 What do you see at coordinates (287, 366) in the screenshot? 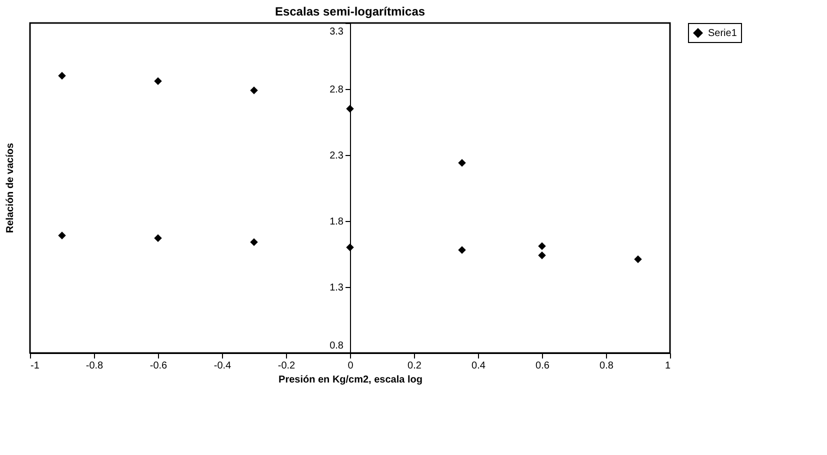
I see `x-tick-label: -0.2` at bounding box center [287, 366].